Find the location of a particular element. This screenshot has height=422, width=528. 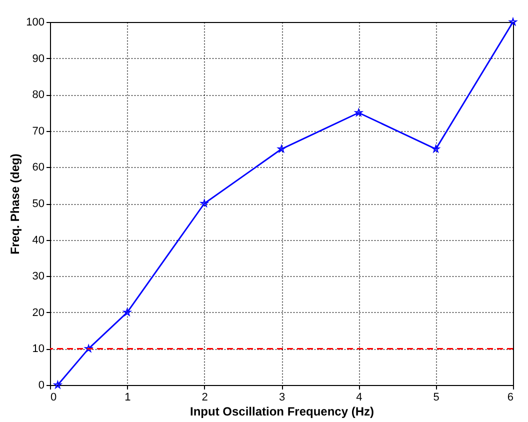

x-tick-label: 0 is located at coordinates (53, 398).